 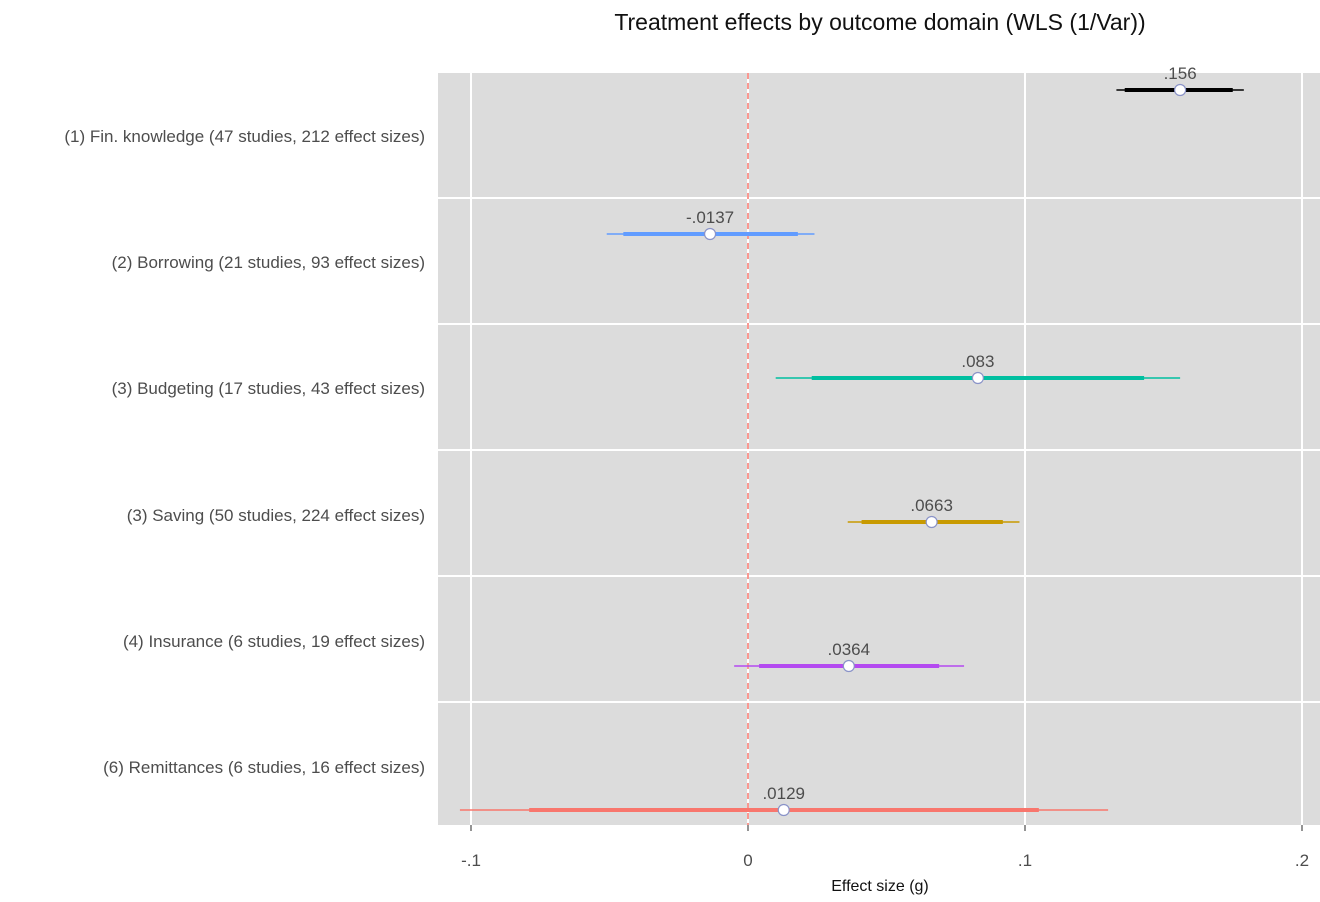 I want to click on data-label: -.0137, so click(x=710, y=217).